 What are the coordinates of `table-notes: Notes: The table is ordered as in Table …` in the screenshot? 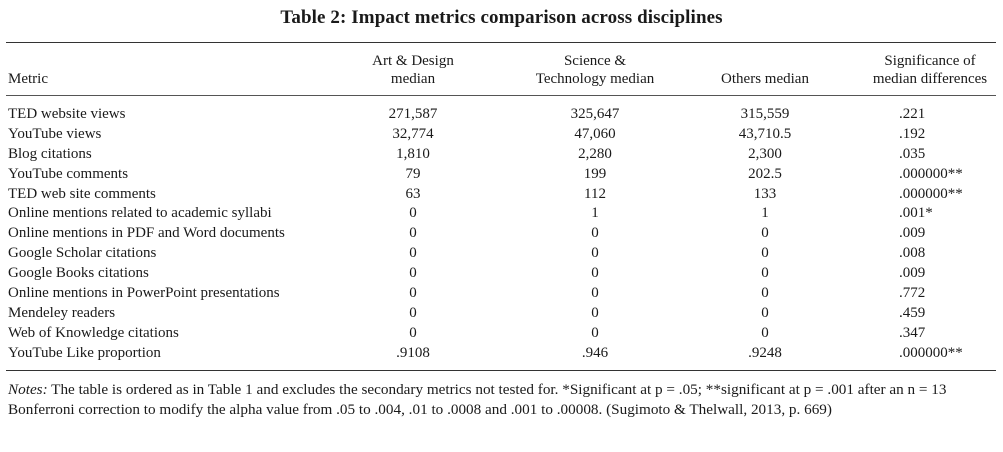 It's located at (503, 399).